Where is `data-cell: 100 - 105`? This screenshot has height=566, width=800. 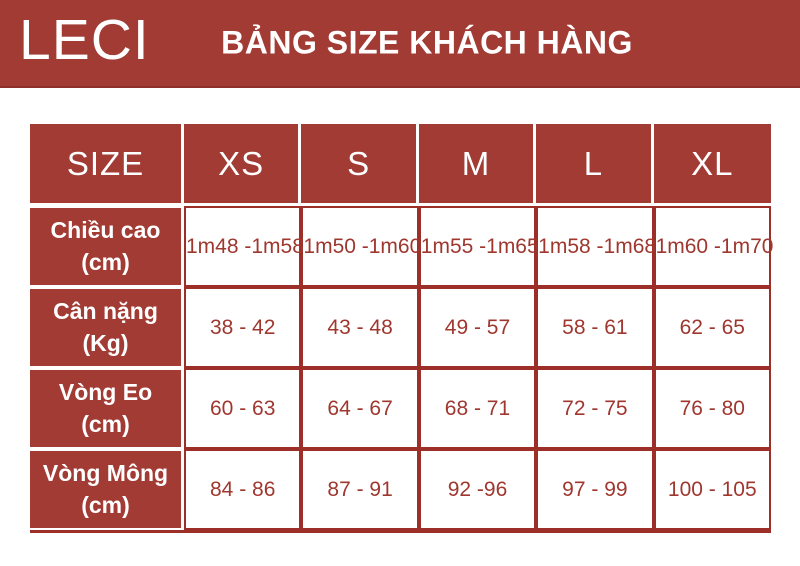
data-cell: 100 - 105 is located at coordinates (712, 489).